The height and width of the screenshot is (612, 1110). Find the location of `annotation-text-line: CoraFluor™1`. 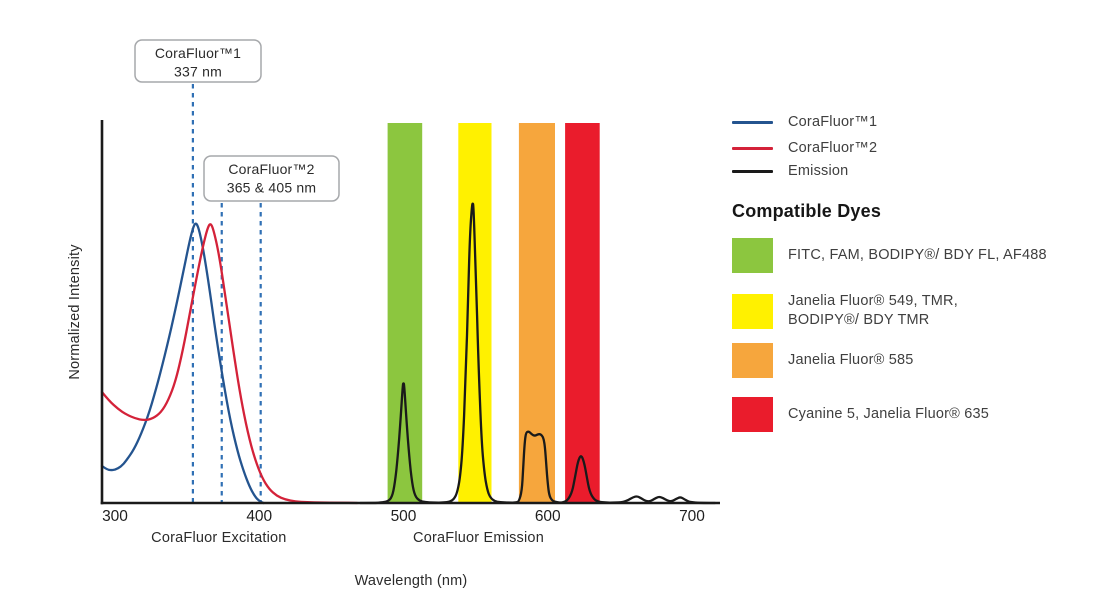

annotation-text-line: CoraFluor™1 is located at coordinates (198, 53).